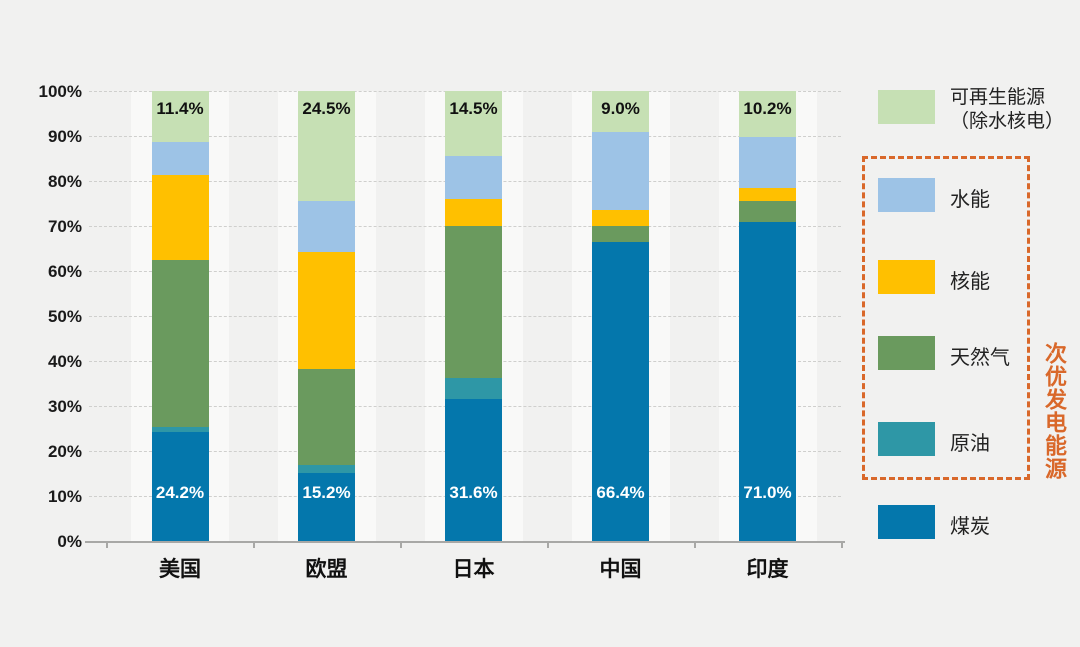 The height and width of the screenshot is (647, 1080). I want to click on y-axis-label-30: 30%, so click(64, 406).